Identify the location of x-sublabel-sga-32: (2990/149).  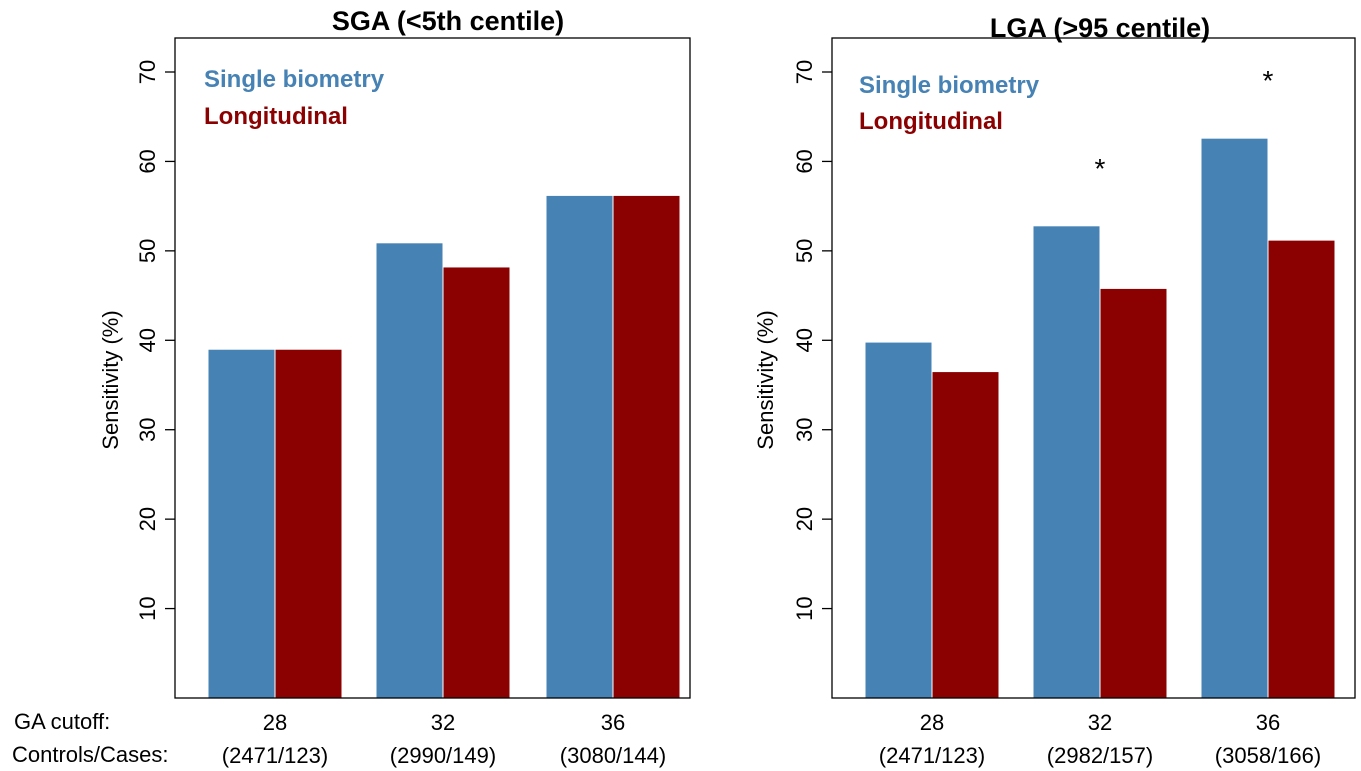
(443, 755).